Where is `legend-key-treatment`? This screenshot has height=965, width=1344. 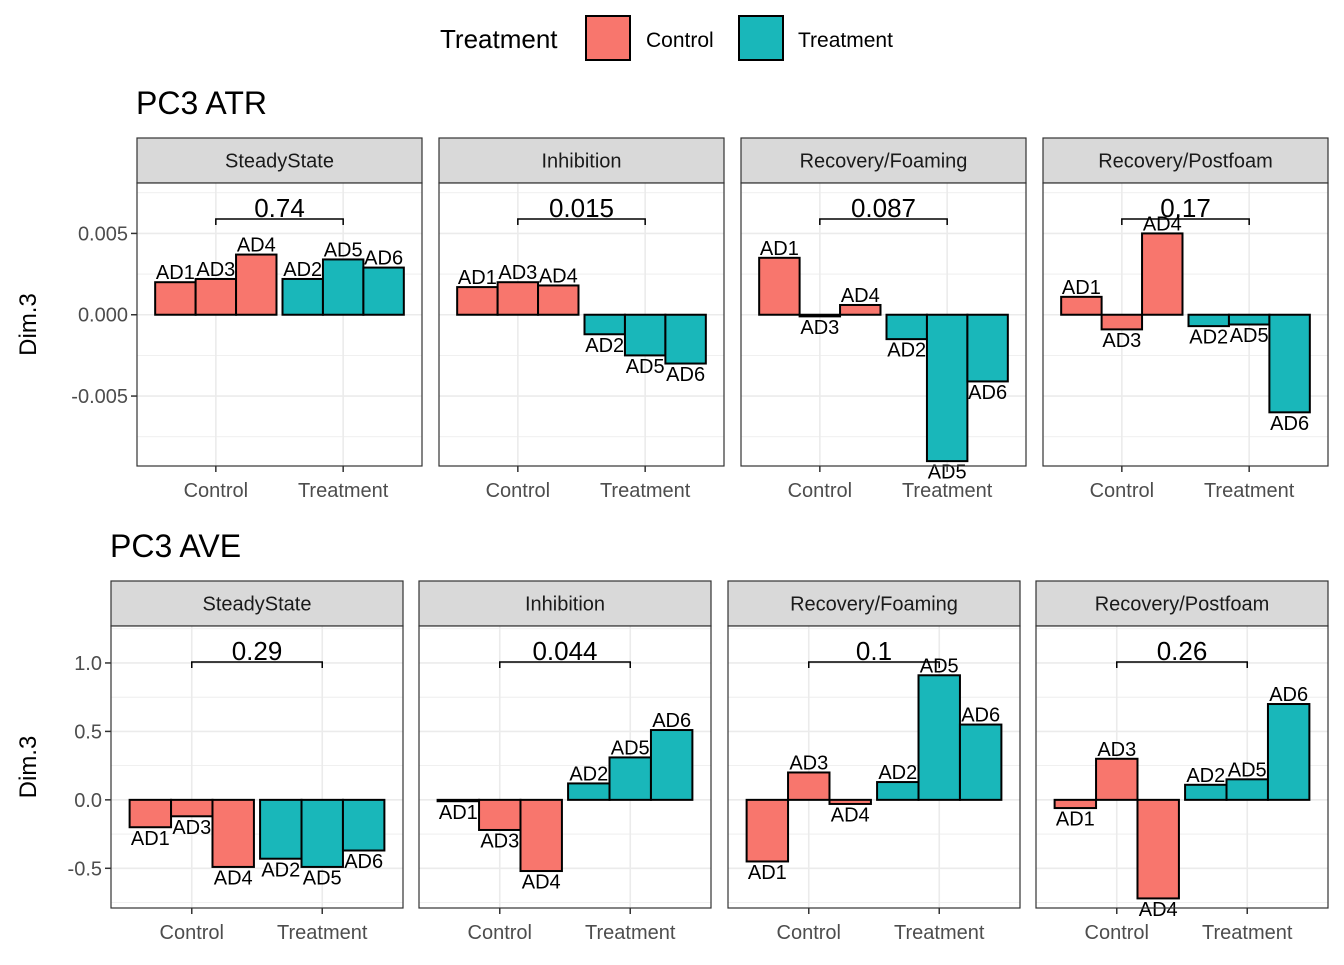 legend-key-treatment is located at coordinates (761, 38).